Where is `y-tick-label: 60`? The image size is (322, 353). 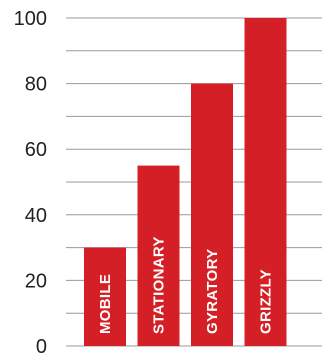
y-tick-label: 60 is located at coordinates (36, 150).